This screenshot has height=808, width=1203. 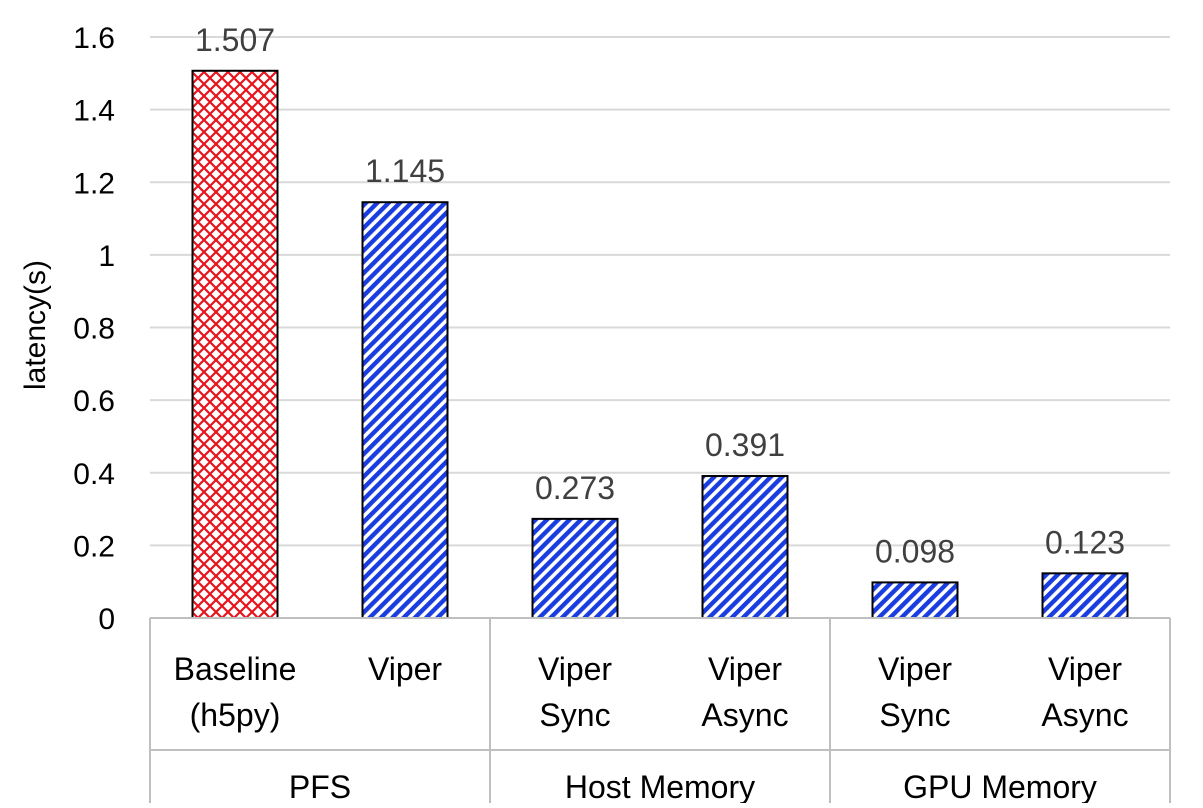 I want to click on data-label: 0.391, so click(x=745, y=445).